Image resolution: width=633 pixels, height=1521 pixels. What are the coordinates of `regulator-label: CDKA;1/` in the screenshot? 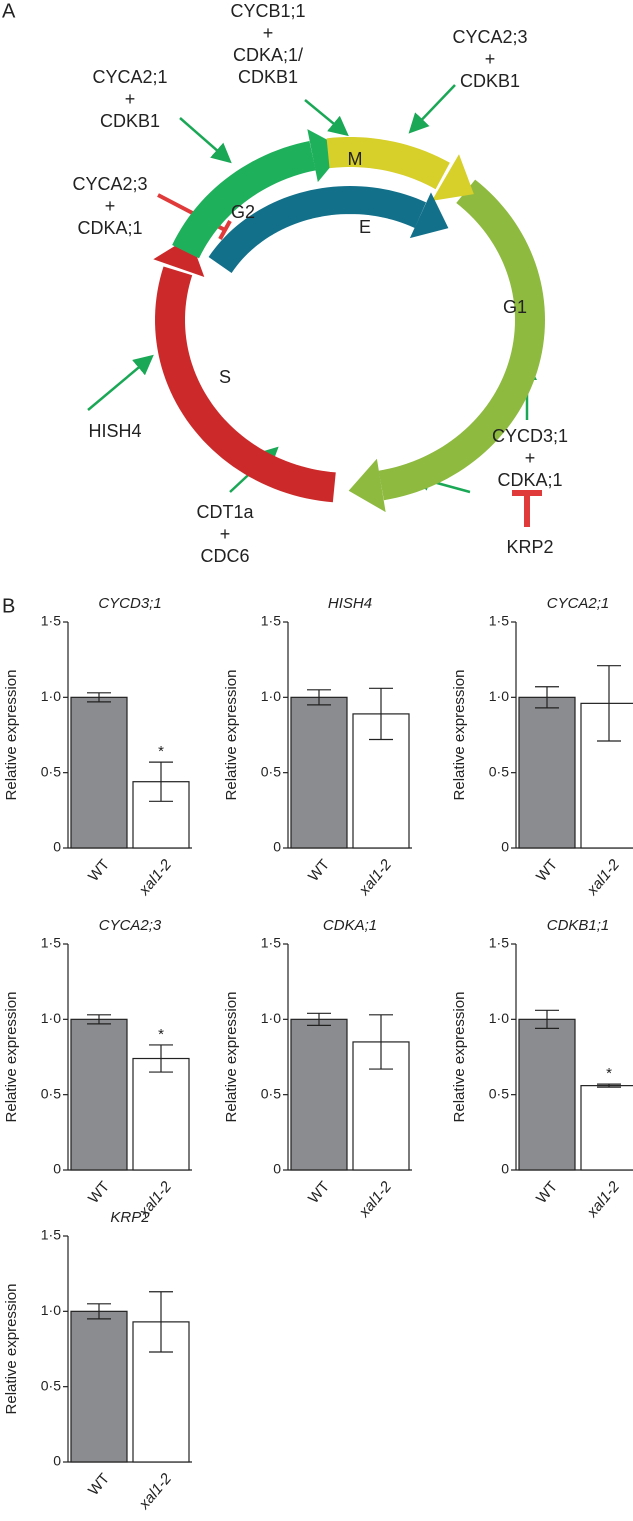 It's located at (268, 55).